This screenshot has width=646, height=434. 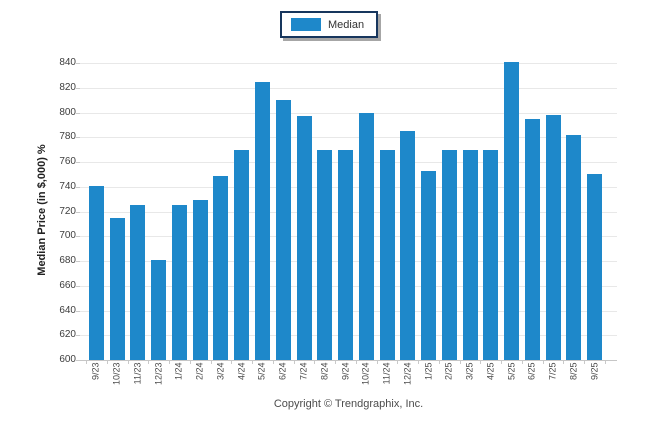 What do you see at coordinates (449, 254) in the screenshot?
I see `chart-bar-2/25` at bounding box center [449, 254].